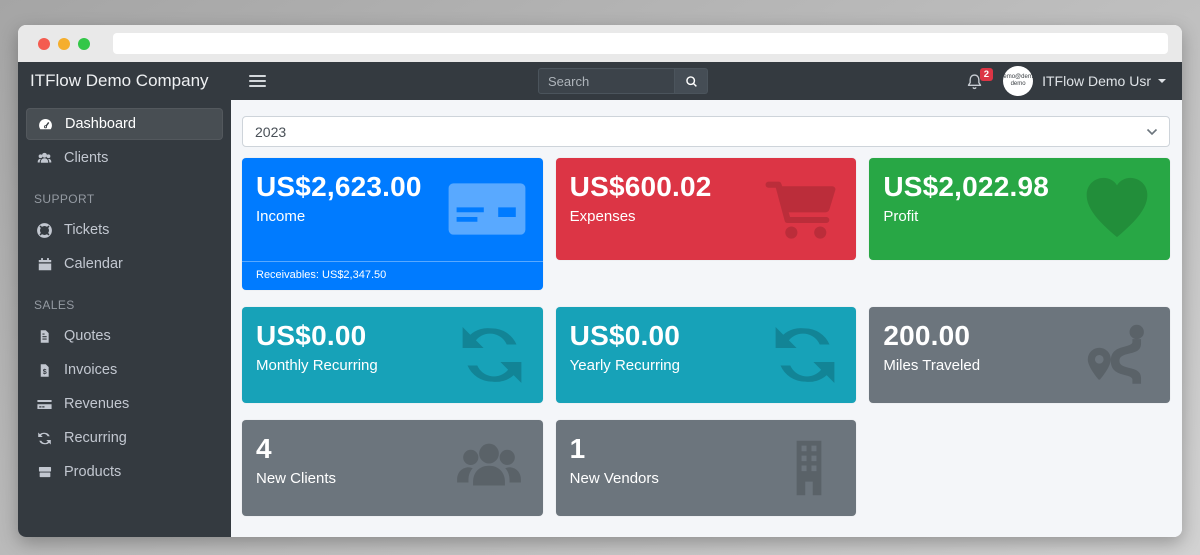 The height and width of the screenshot is (555, 1200). I want to click on monthly-recurring-value: US$0.00, so click(311, 335).